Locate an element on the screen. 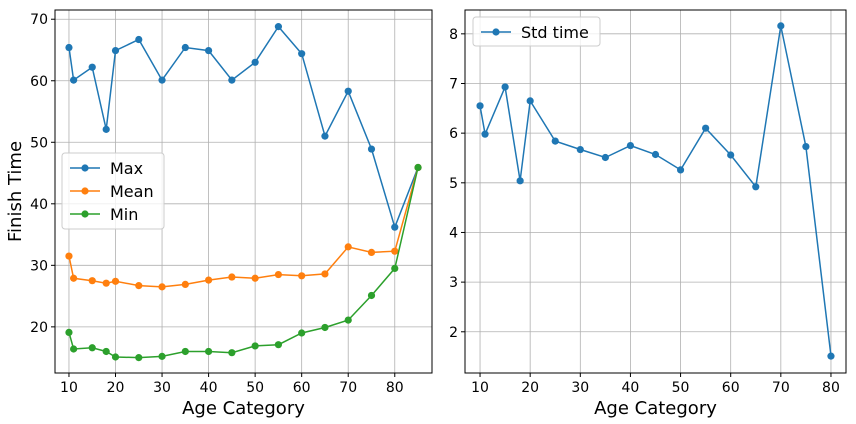 Image resolution: width=856 pixels, height=424 pixels. y-tick-label: 5 is located at coordinates (453, 184).